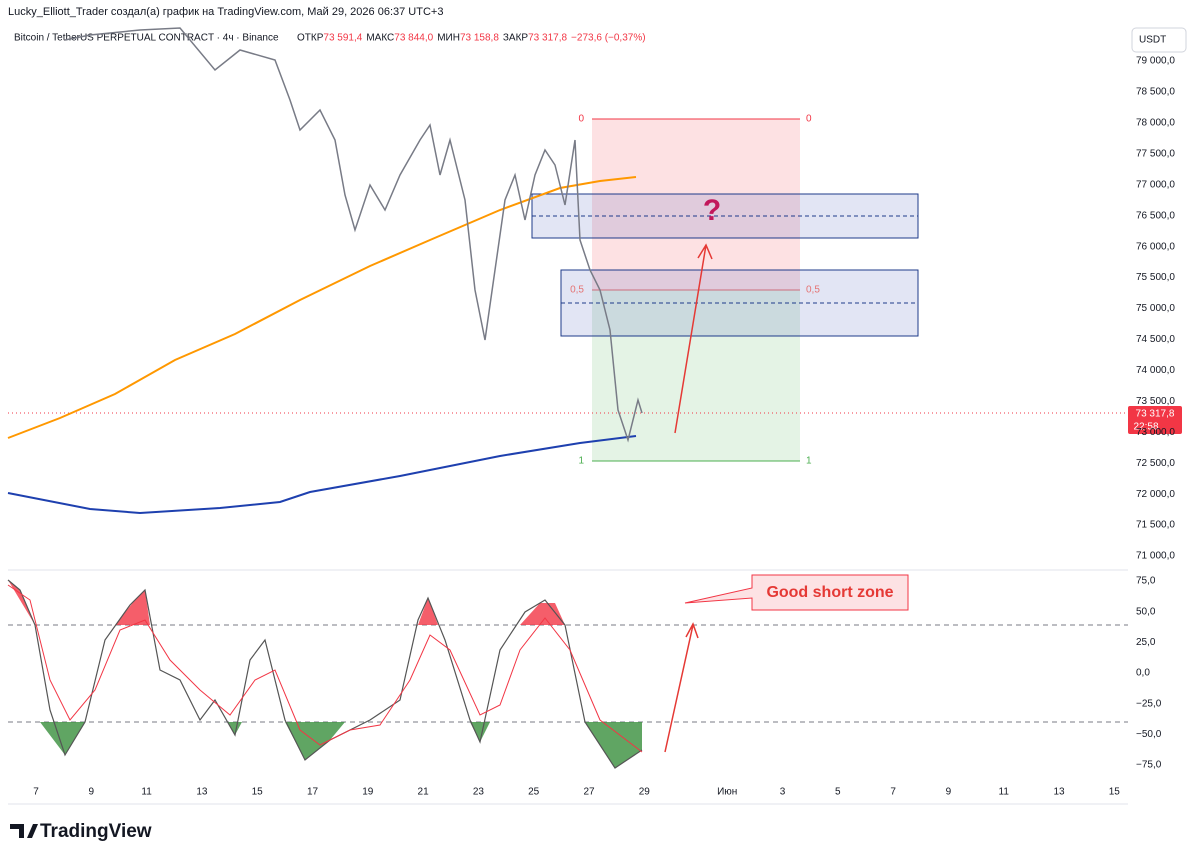 The image size is (1200, 864). Describe the element at coordinates (1149, 734) in the screenshot. I see `osc-tick-label: −50,0` at that location.